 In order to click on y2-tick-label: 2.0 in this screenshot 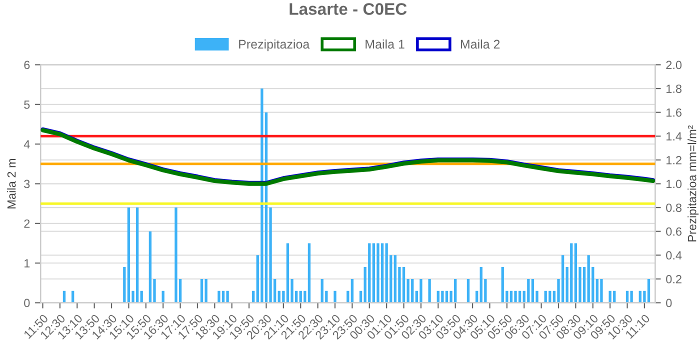, I will do `click(674, 65)`.